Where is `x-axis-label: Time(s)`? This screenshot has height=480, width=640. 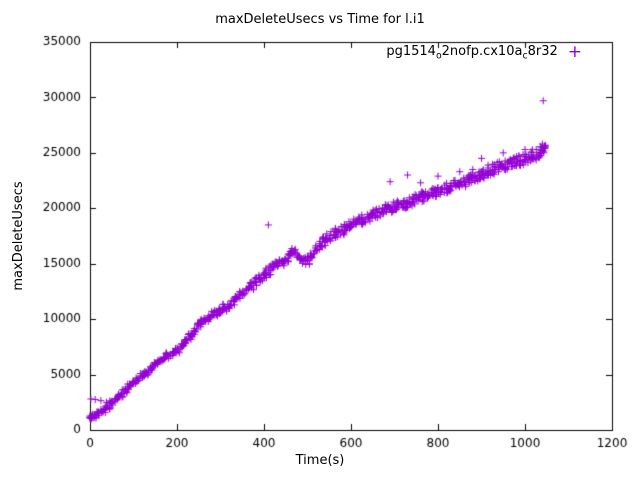 x-axis-label: Time(s) is located at coordinates (320, 460).